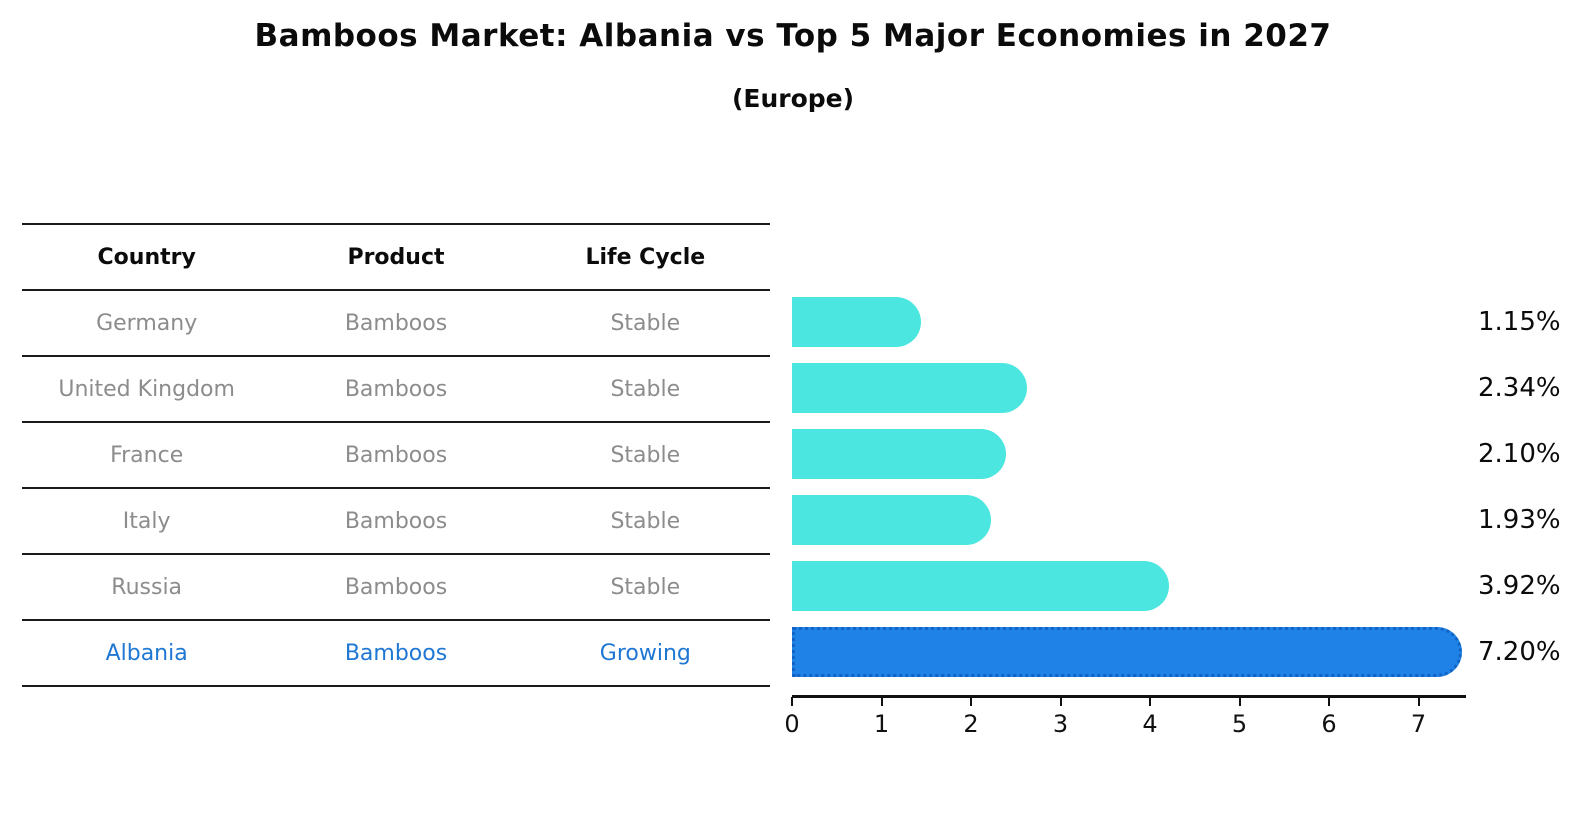 The width and height of the screenshot is (1586, 823). I want to click on table-row-united-kingdom: United Kingdom Bamboos Stable, so click(396, 390).